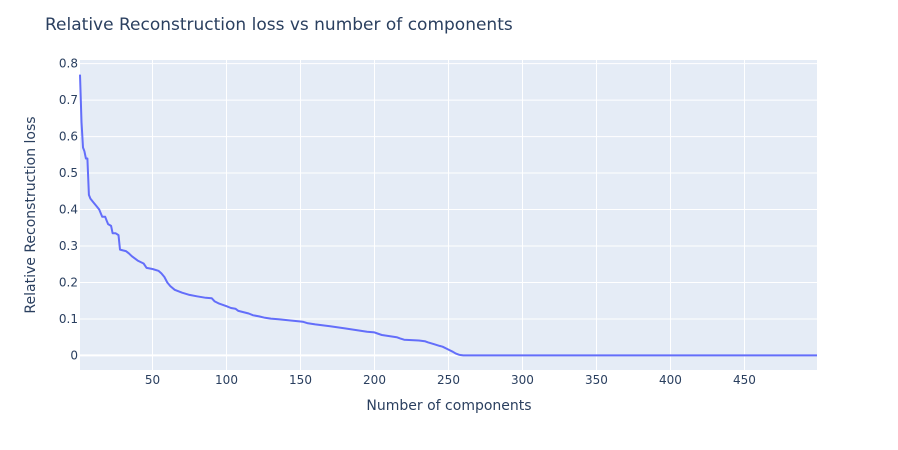  I want to click on y-tick-label: 0.7, so click(68, 100).